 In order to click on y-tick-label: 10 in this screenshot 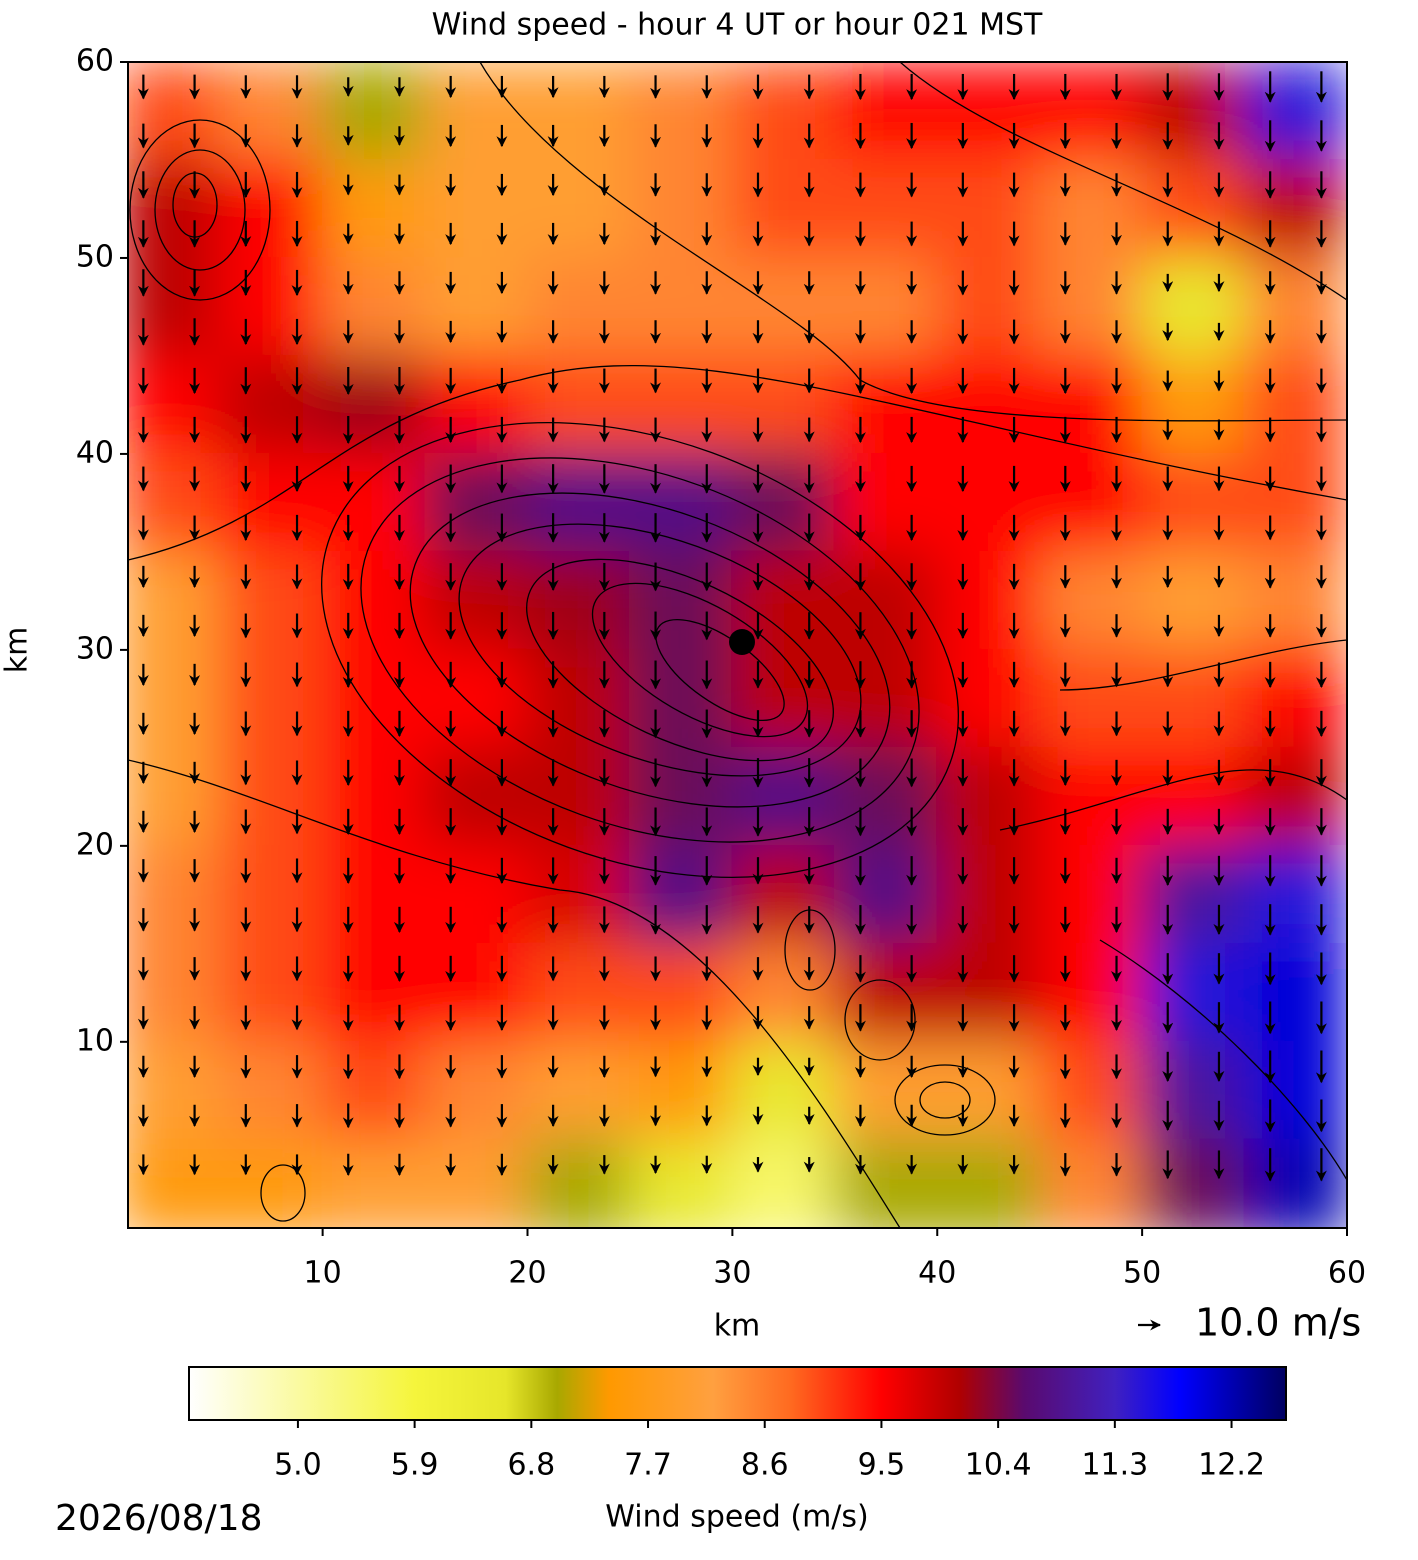, I will do `click(95, 1040)`.